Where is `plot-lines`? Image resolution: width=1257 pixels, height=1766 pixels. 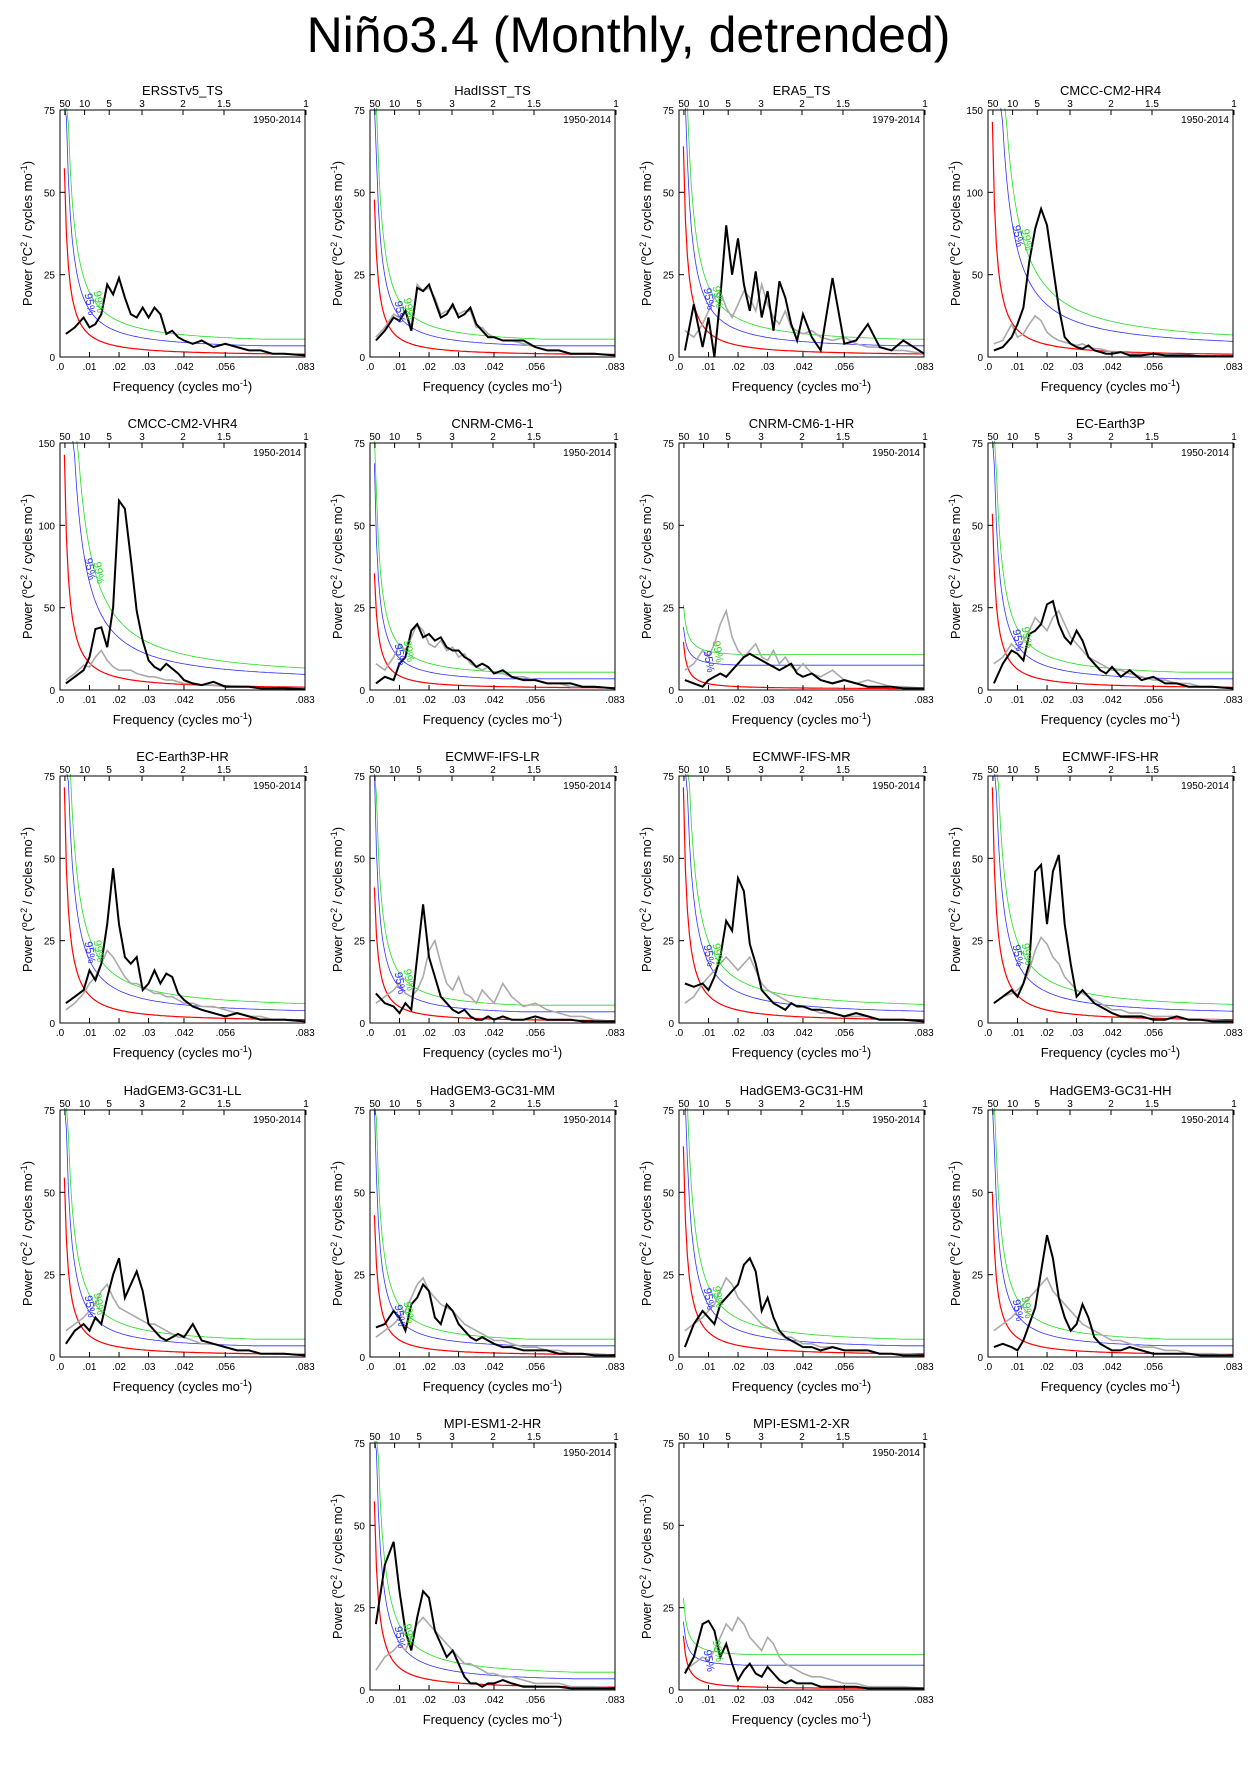 plot-lines is located at coordinates (494, 898).